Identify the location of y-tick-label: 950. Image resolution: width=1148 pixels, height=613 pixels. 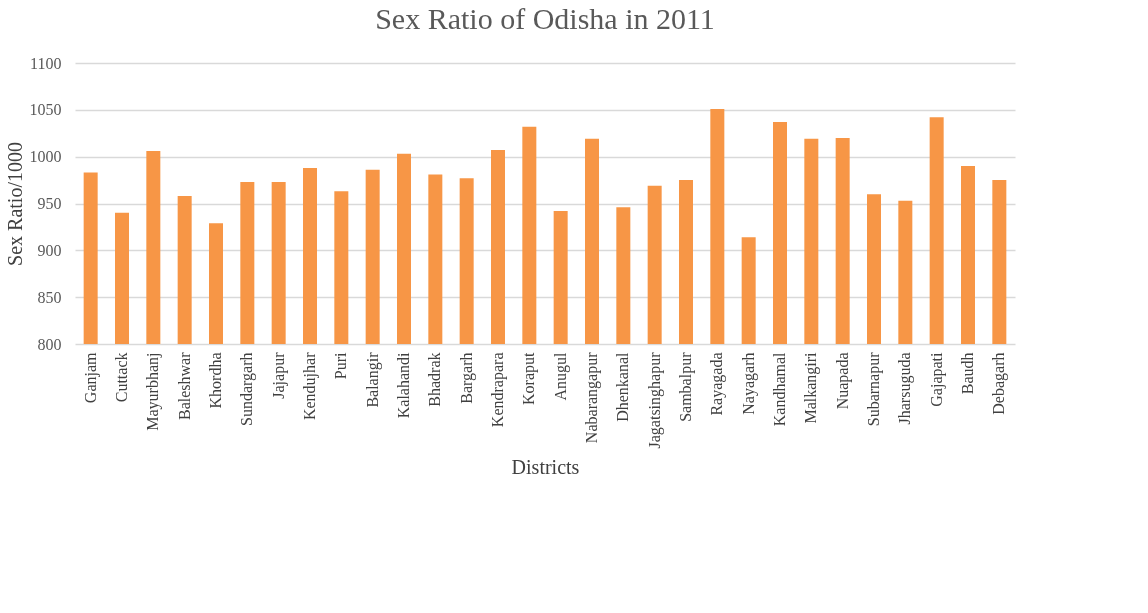
(49, 203).